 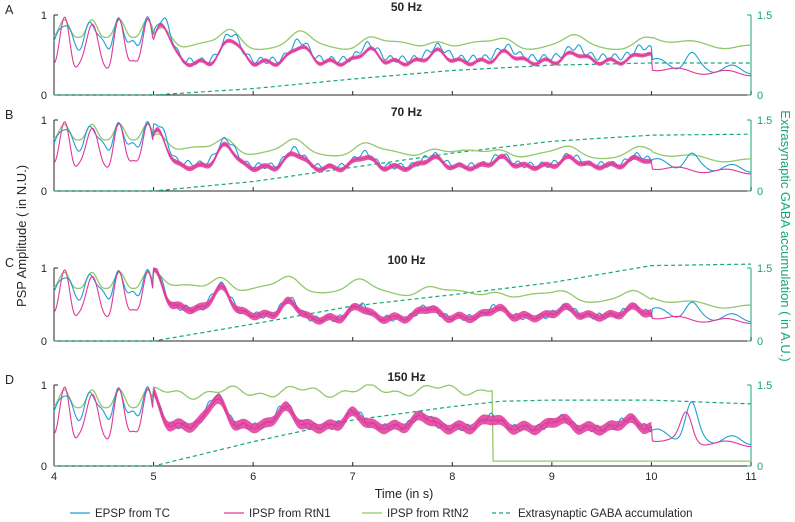 I want to click on panel-title: 50 Hz, so click(x=406, y=7).